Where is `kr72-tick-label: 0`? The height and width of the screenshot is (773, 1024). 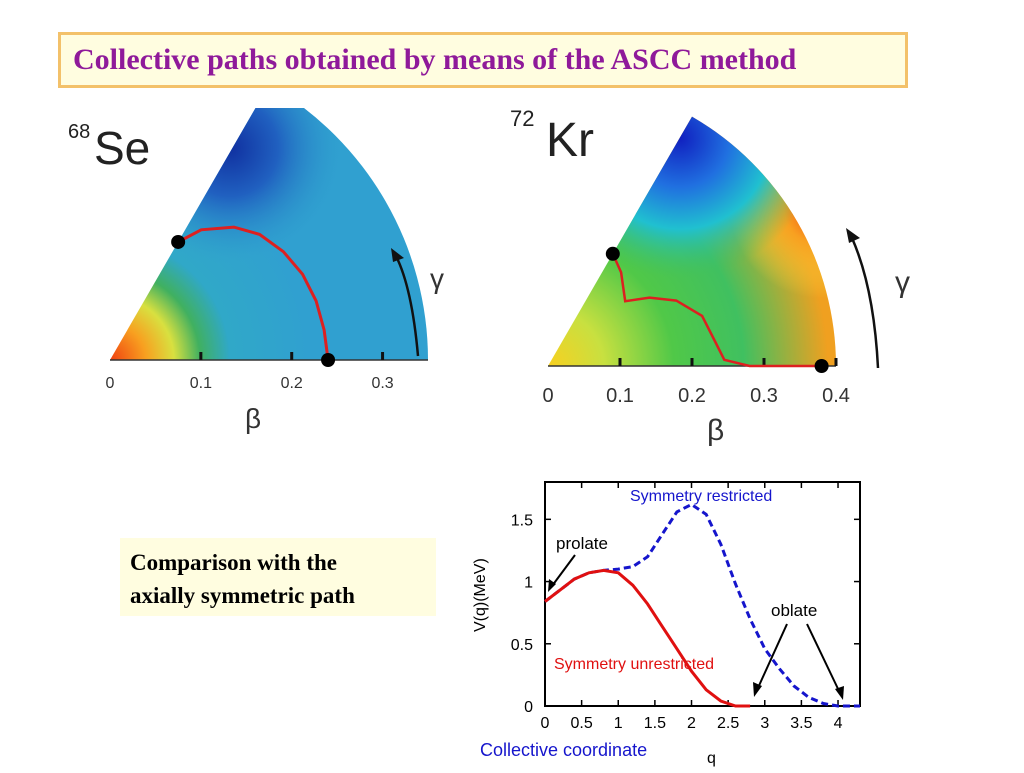 kr72-tick-label: 0 is located at coordinates (547, 396).